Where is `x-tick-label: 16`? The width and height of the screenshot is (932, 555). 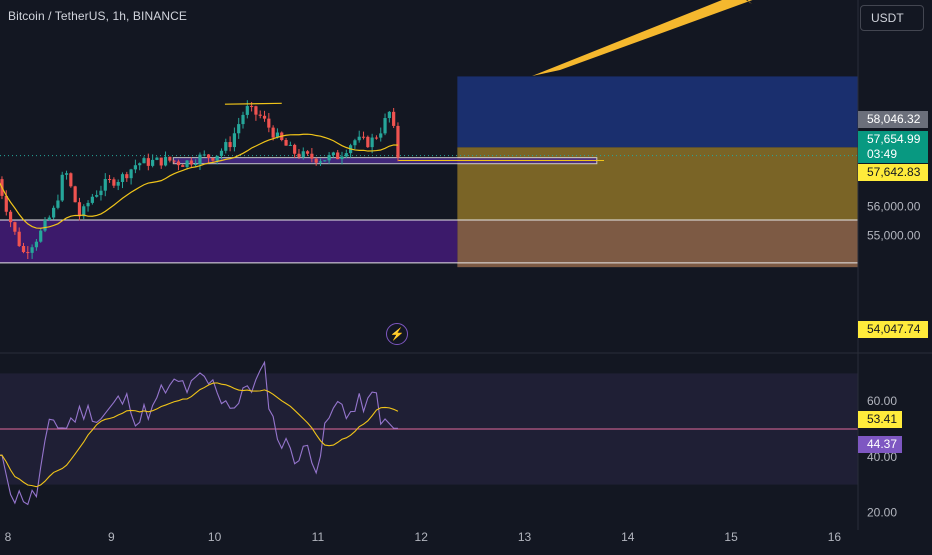 x-tick-label: 16 is located at coordinates (835, 537).